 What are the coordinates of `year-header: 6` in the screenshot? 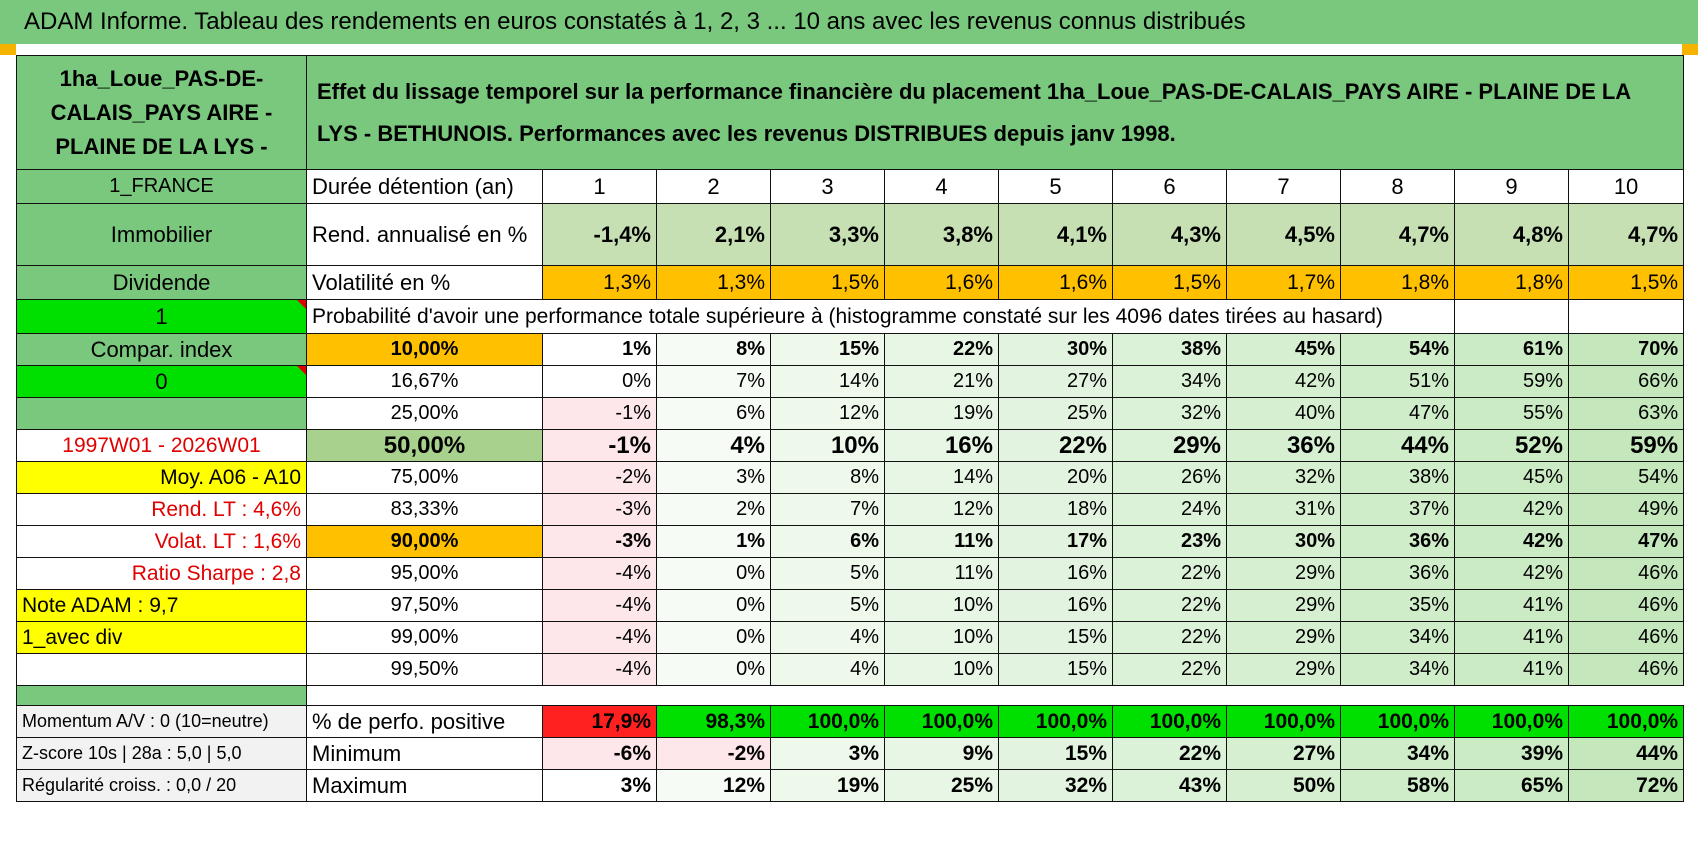 It's located at (1169, 186).